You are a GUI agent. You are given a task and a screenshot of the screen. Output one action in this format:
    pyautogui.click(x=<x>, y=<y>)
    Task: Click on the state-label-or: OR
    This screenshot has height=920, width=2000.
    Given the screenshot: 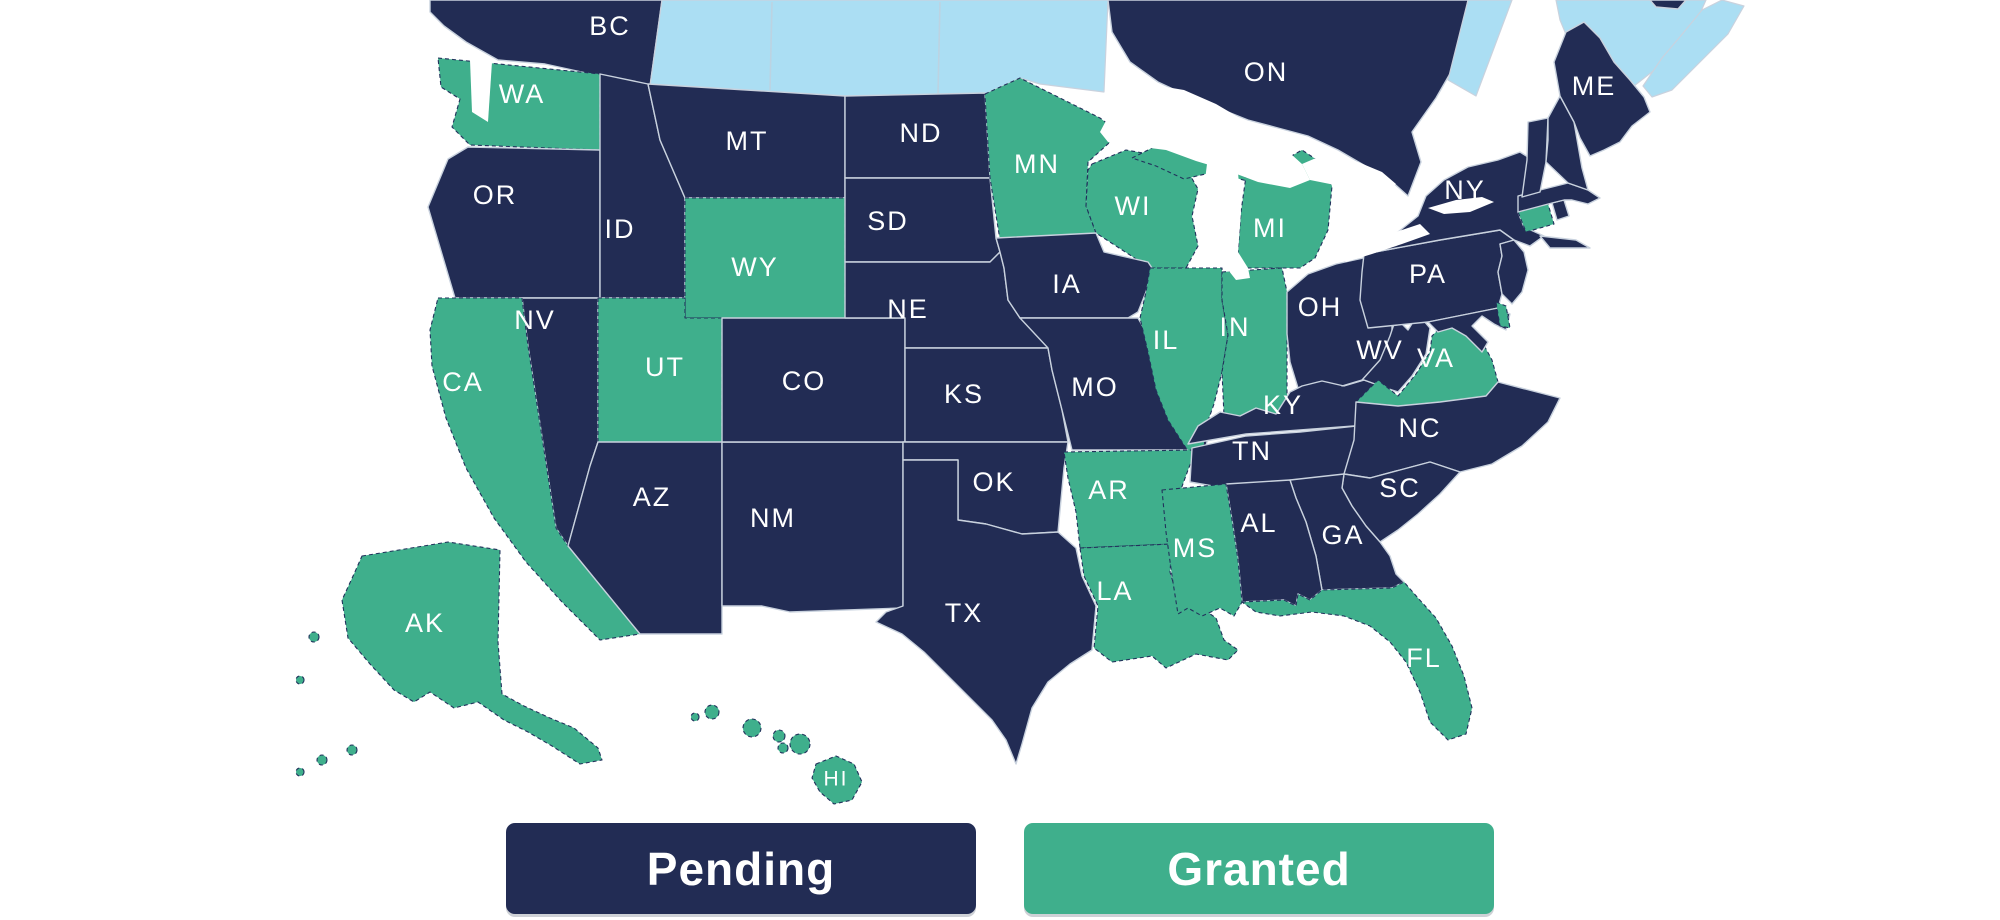 What is the action you would take?
    pyautogui.click(x=495, y=195)
    